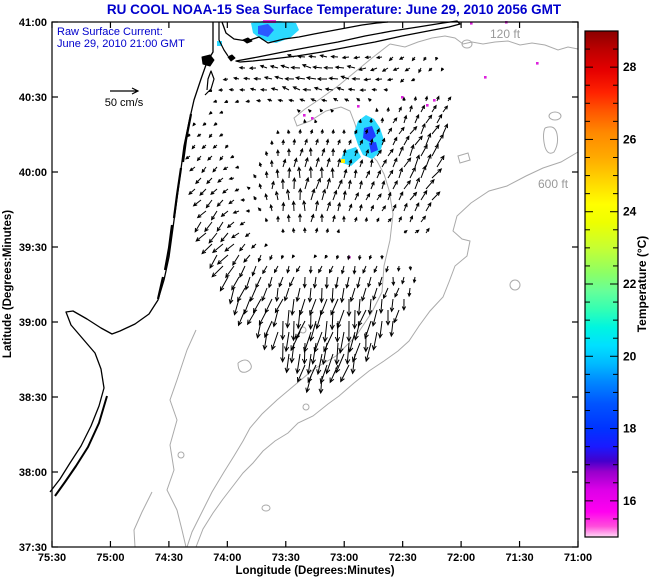  I want to click on sst-patch, so click(369, 134).